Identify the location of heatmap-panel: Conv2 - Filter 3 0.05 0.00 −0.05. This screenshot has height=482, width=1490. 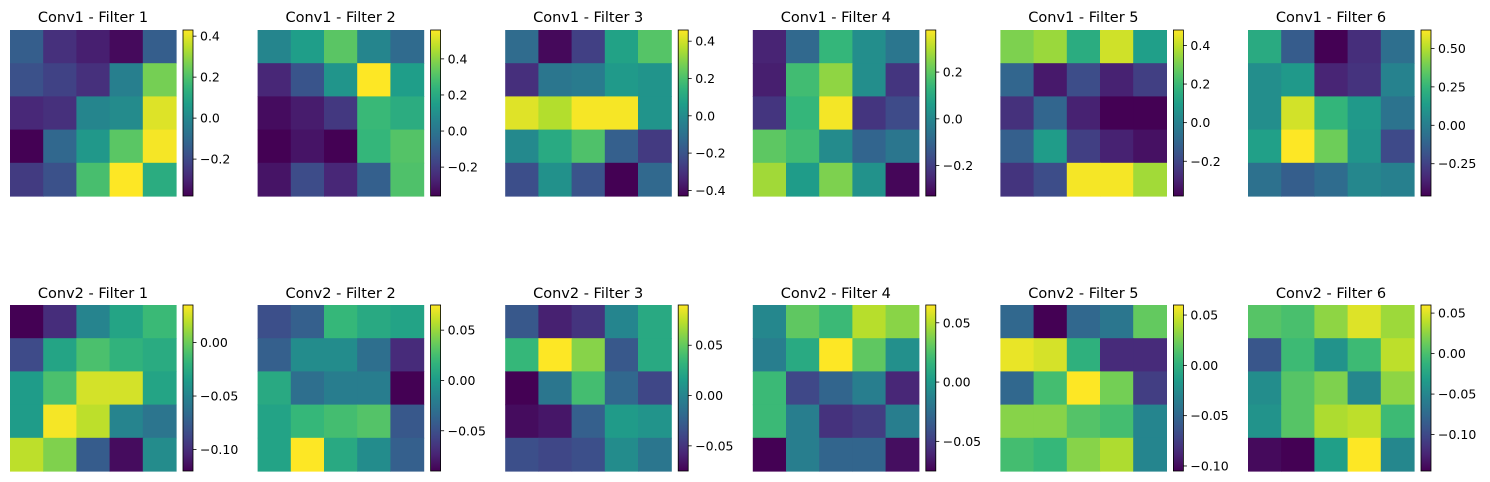
(619, 379).